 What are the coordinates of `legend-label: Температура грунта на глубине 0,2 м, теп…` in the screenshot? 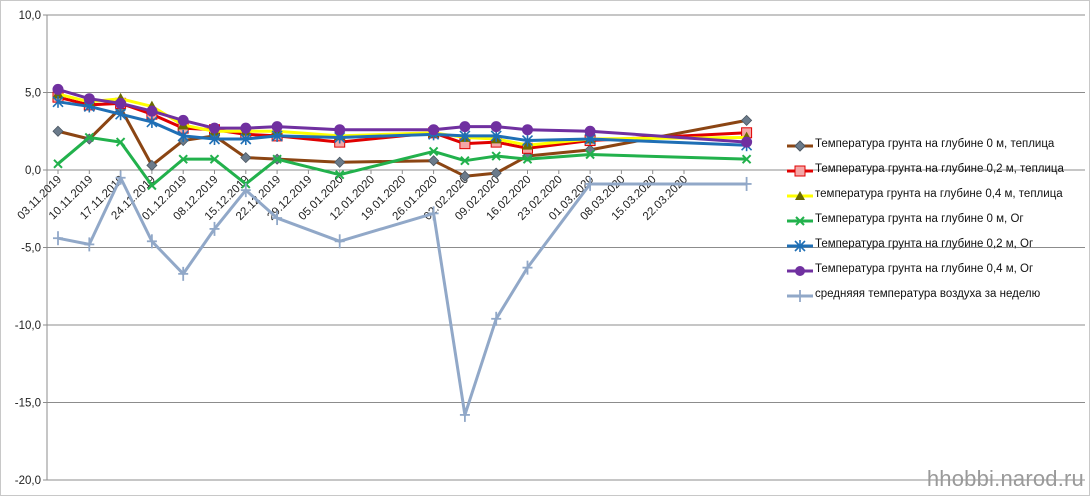 It's located at (939, 169).